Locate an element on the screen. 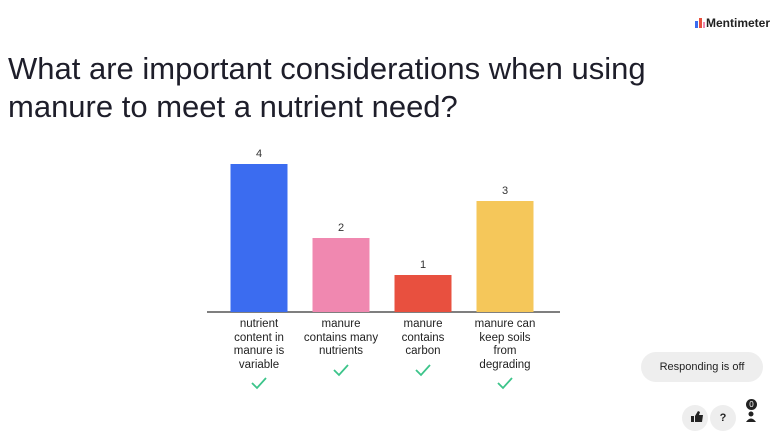  reaction-icon is located at coordinates (697, 416).